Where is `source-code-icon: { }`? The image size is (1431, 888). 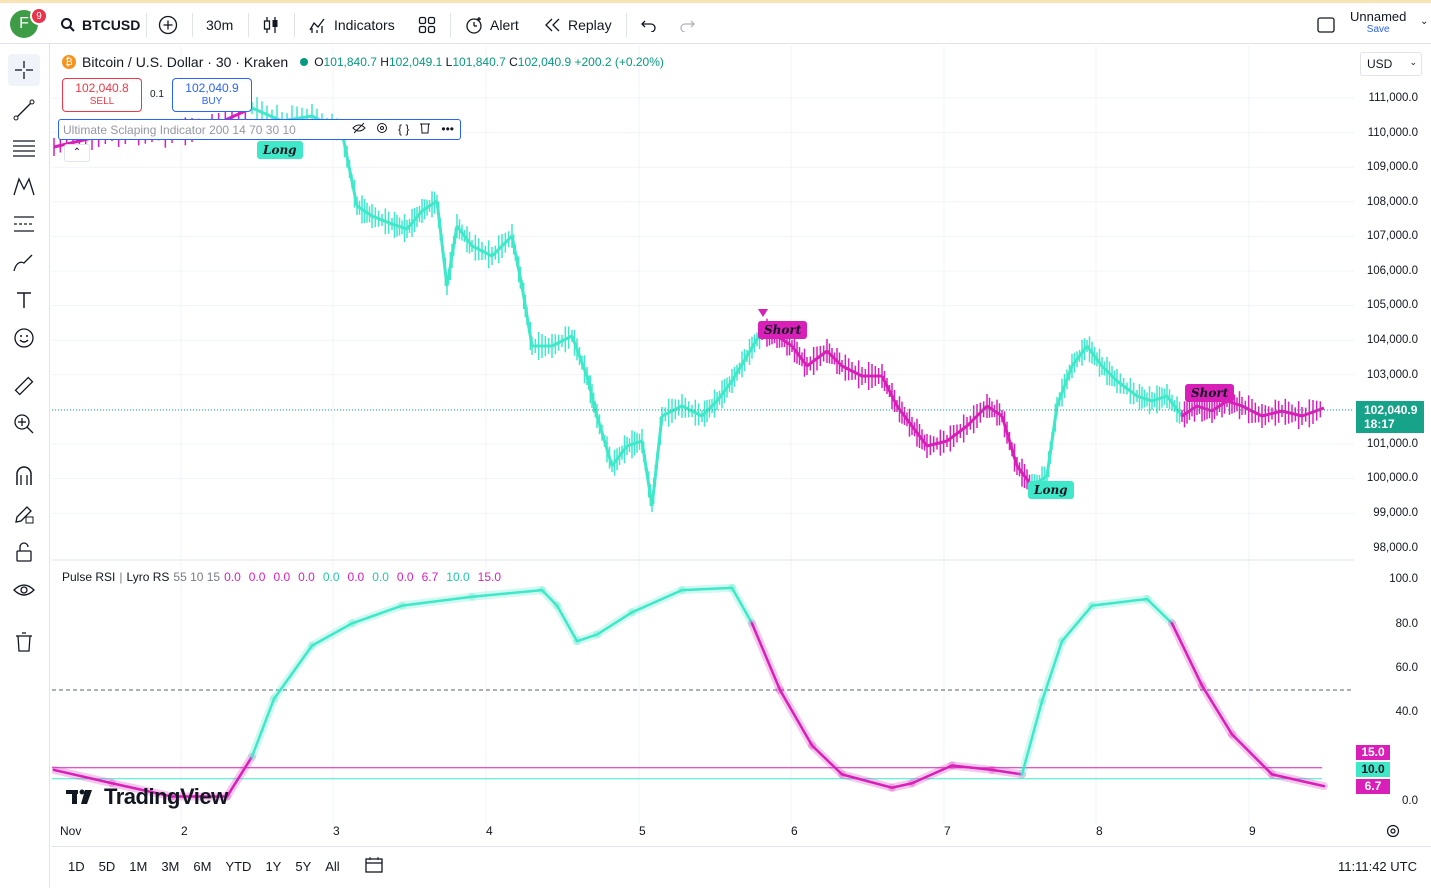 source-code-icon: { } is located at coordinates (404, 129).